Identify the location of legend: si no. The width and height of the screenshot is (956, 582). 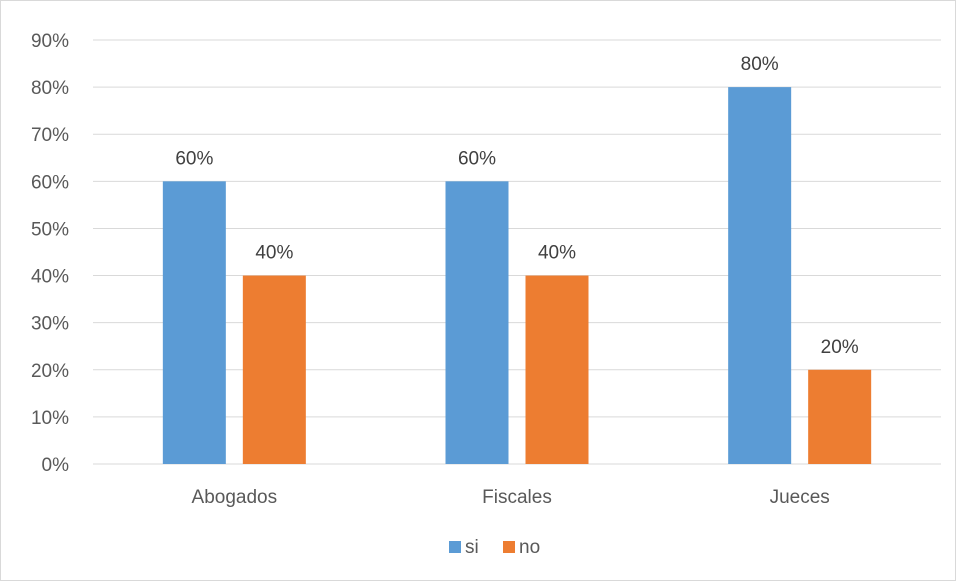
(494, 547).